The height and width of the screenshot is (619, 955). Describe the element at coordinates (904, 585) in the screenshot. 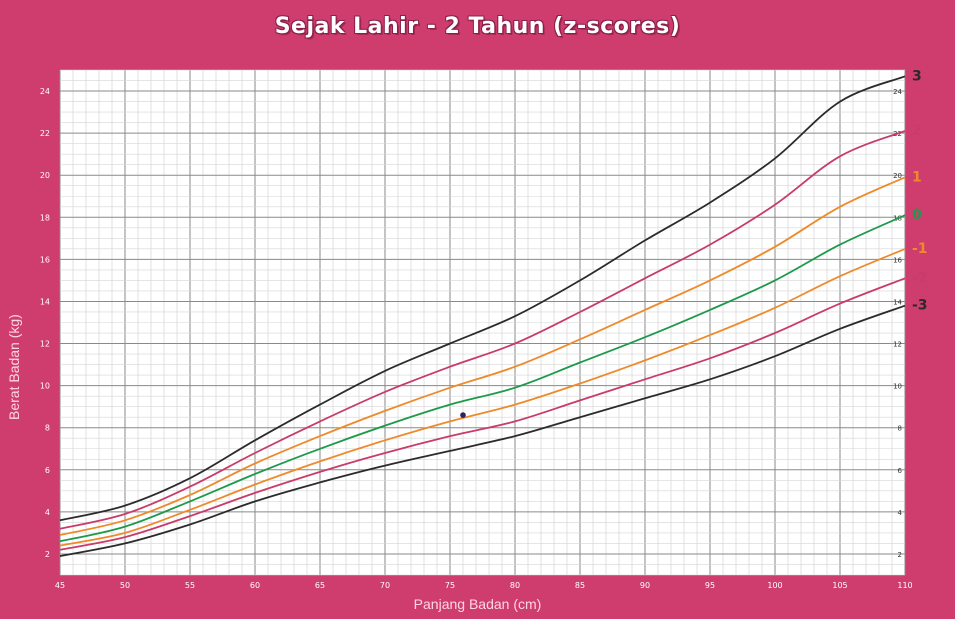

I see `x-tick-label: 110` at that location.